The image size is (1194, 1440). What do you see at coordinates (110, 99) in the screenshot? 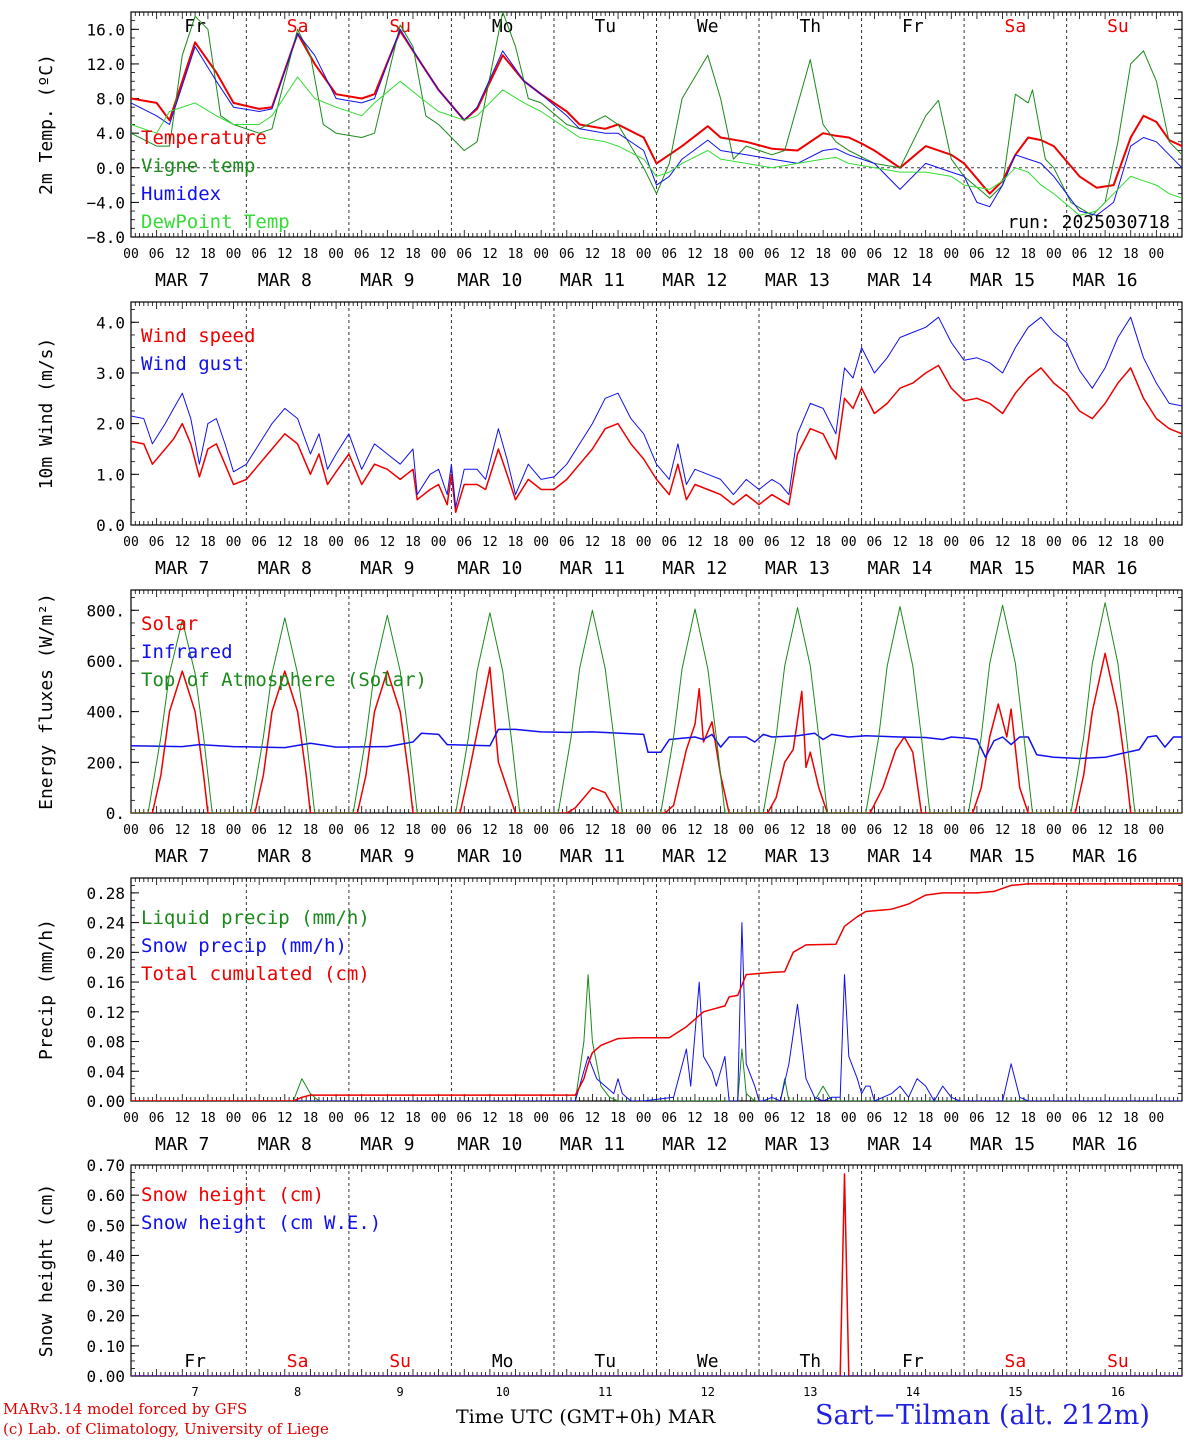
I see `y-tick-label: 8.0` at bounding box center [110, 99].